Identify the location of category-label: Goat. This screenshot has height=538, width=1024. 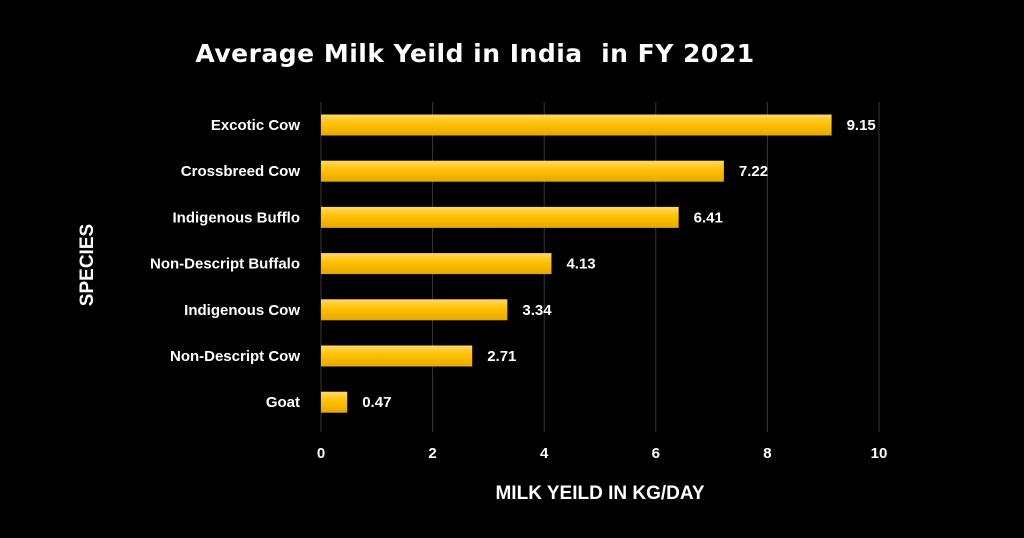
(283, 402).